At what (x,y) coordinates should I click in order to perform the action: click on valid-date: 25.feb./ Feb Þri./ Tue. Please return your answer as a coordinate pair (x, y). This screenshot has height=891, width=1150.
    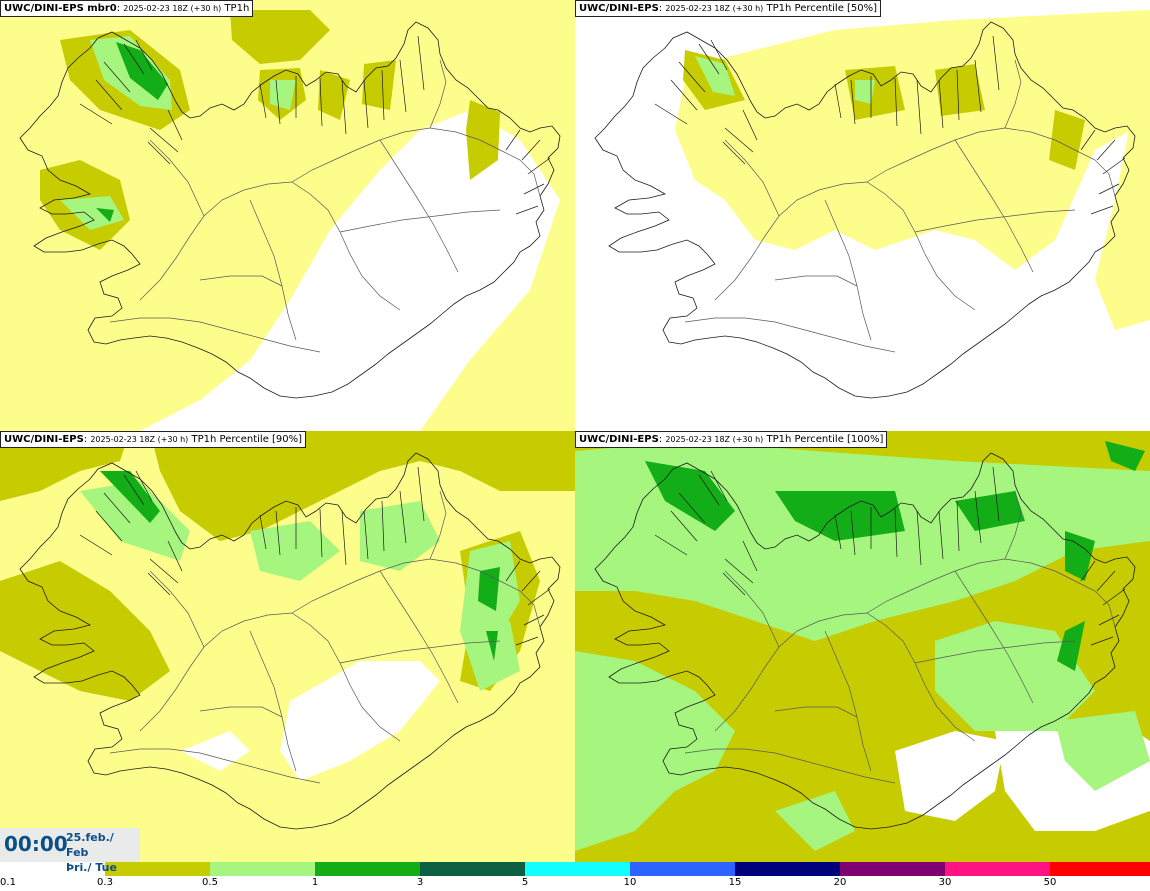
    Looking at the image, I should click on (91, 852).